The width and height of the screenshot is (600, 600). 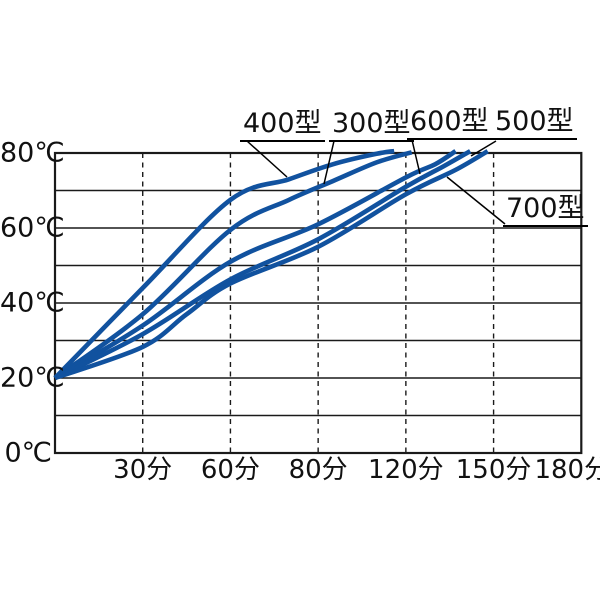 I want to click on leader-line-500型, so click(x=483, y=148).